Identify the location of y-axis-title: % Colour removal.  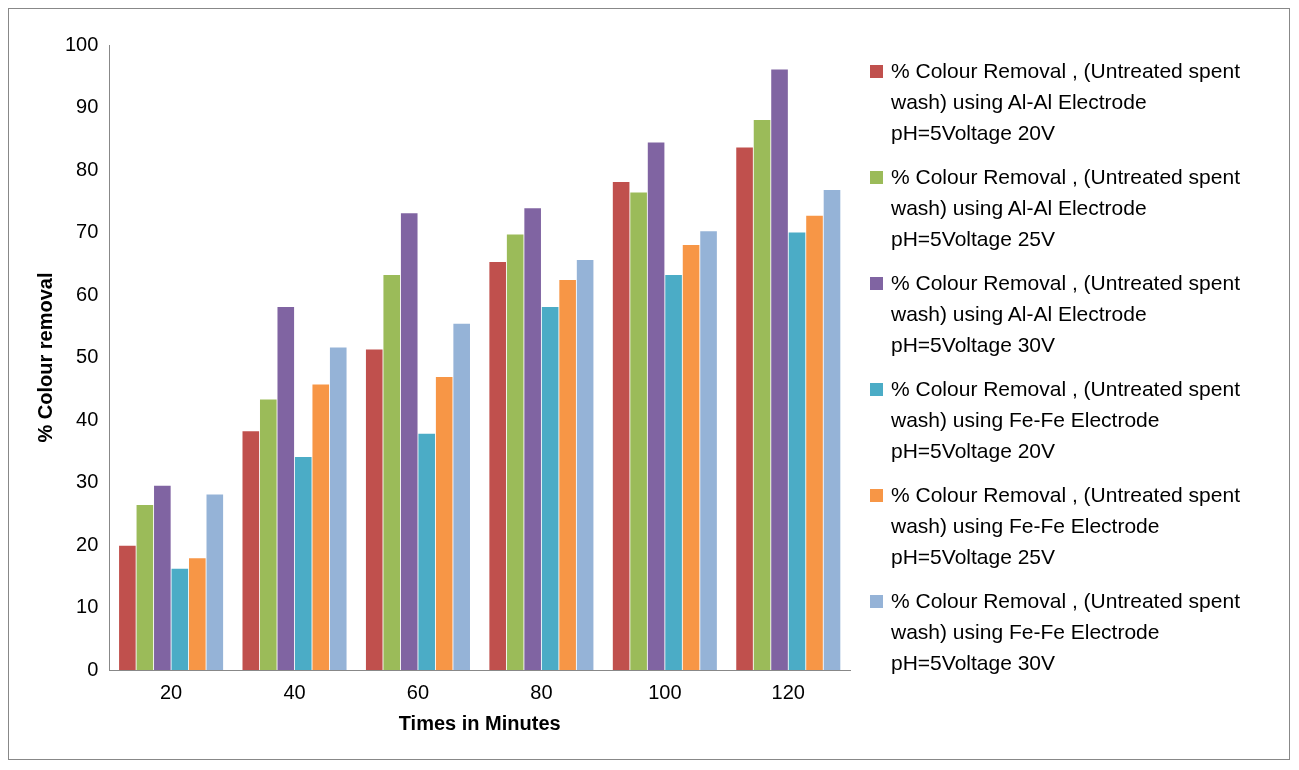
(44, 357).